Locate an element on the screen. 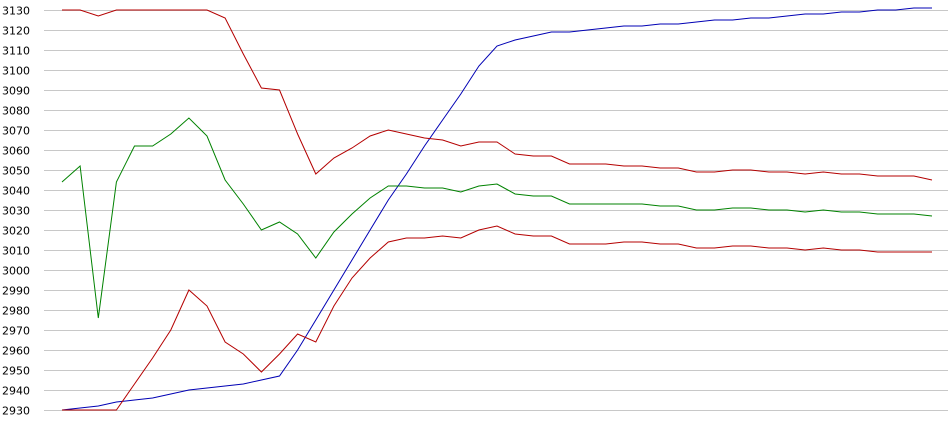 This screenshot has width=950, height=435. y-tick-label: 3110 is located at coordinates (16, 51).